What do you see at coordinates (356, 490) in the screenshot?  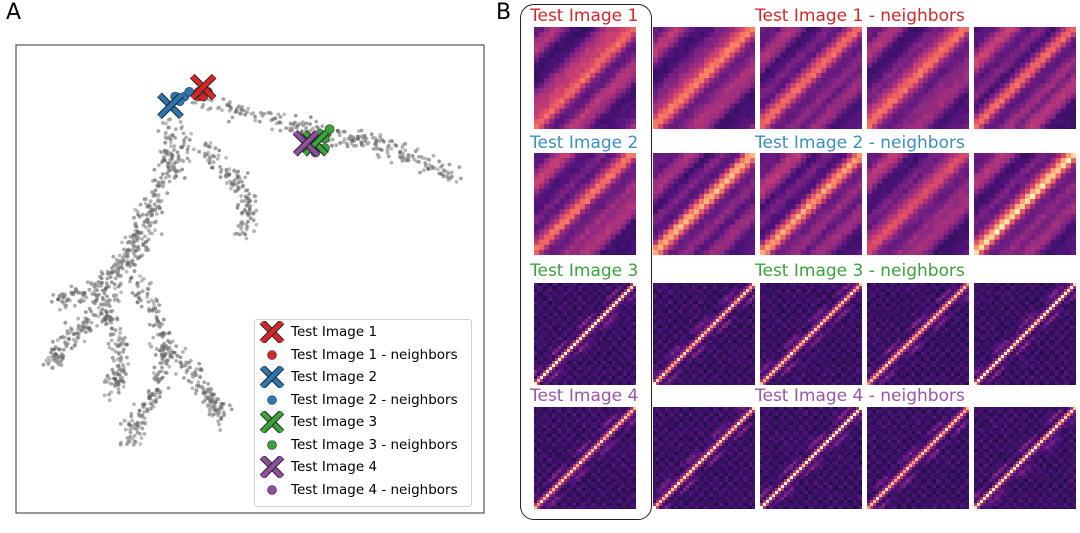 I see `legend-entry: Test Image 4 - neighbors` at bounding box center [356, 490].